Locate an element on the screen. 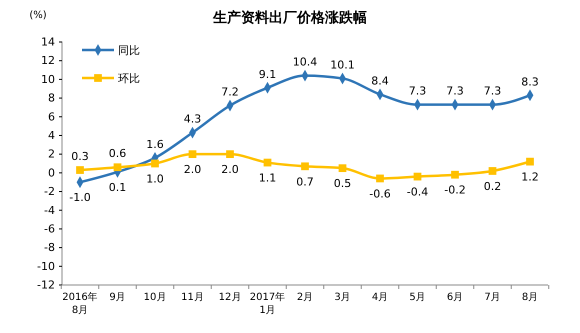  x-tick-label: 3月 is located at coordinates (342, 297).